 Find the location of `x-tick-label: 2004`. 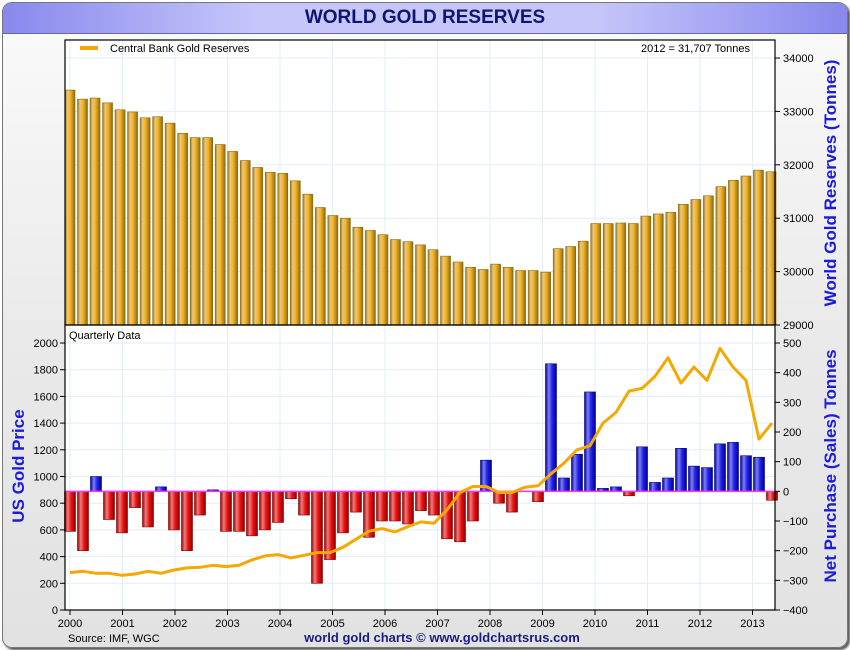

x-tick-label: 2004 is located at coordinates (280, 624).